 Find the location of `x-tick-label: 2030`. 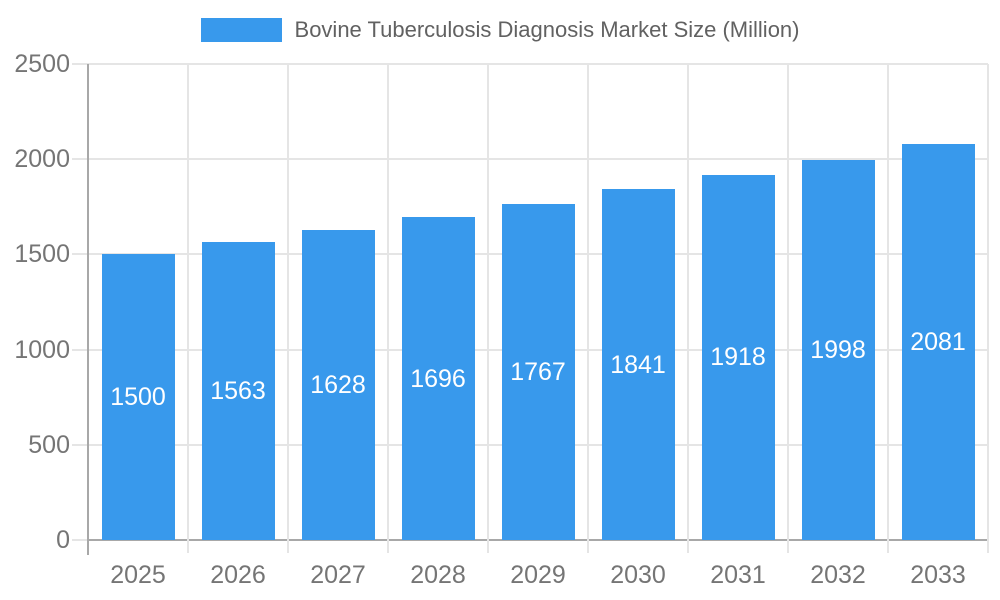

x-tick-label: 2030 is located at coordinates (638, 575).